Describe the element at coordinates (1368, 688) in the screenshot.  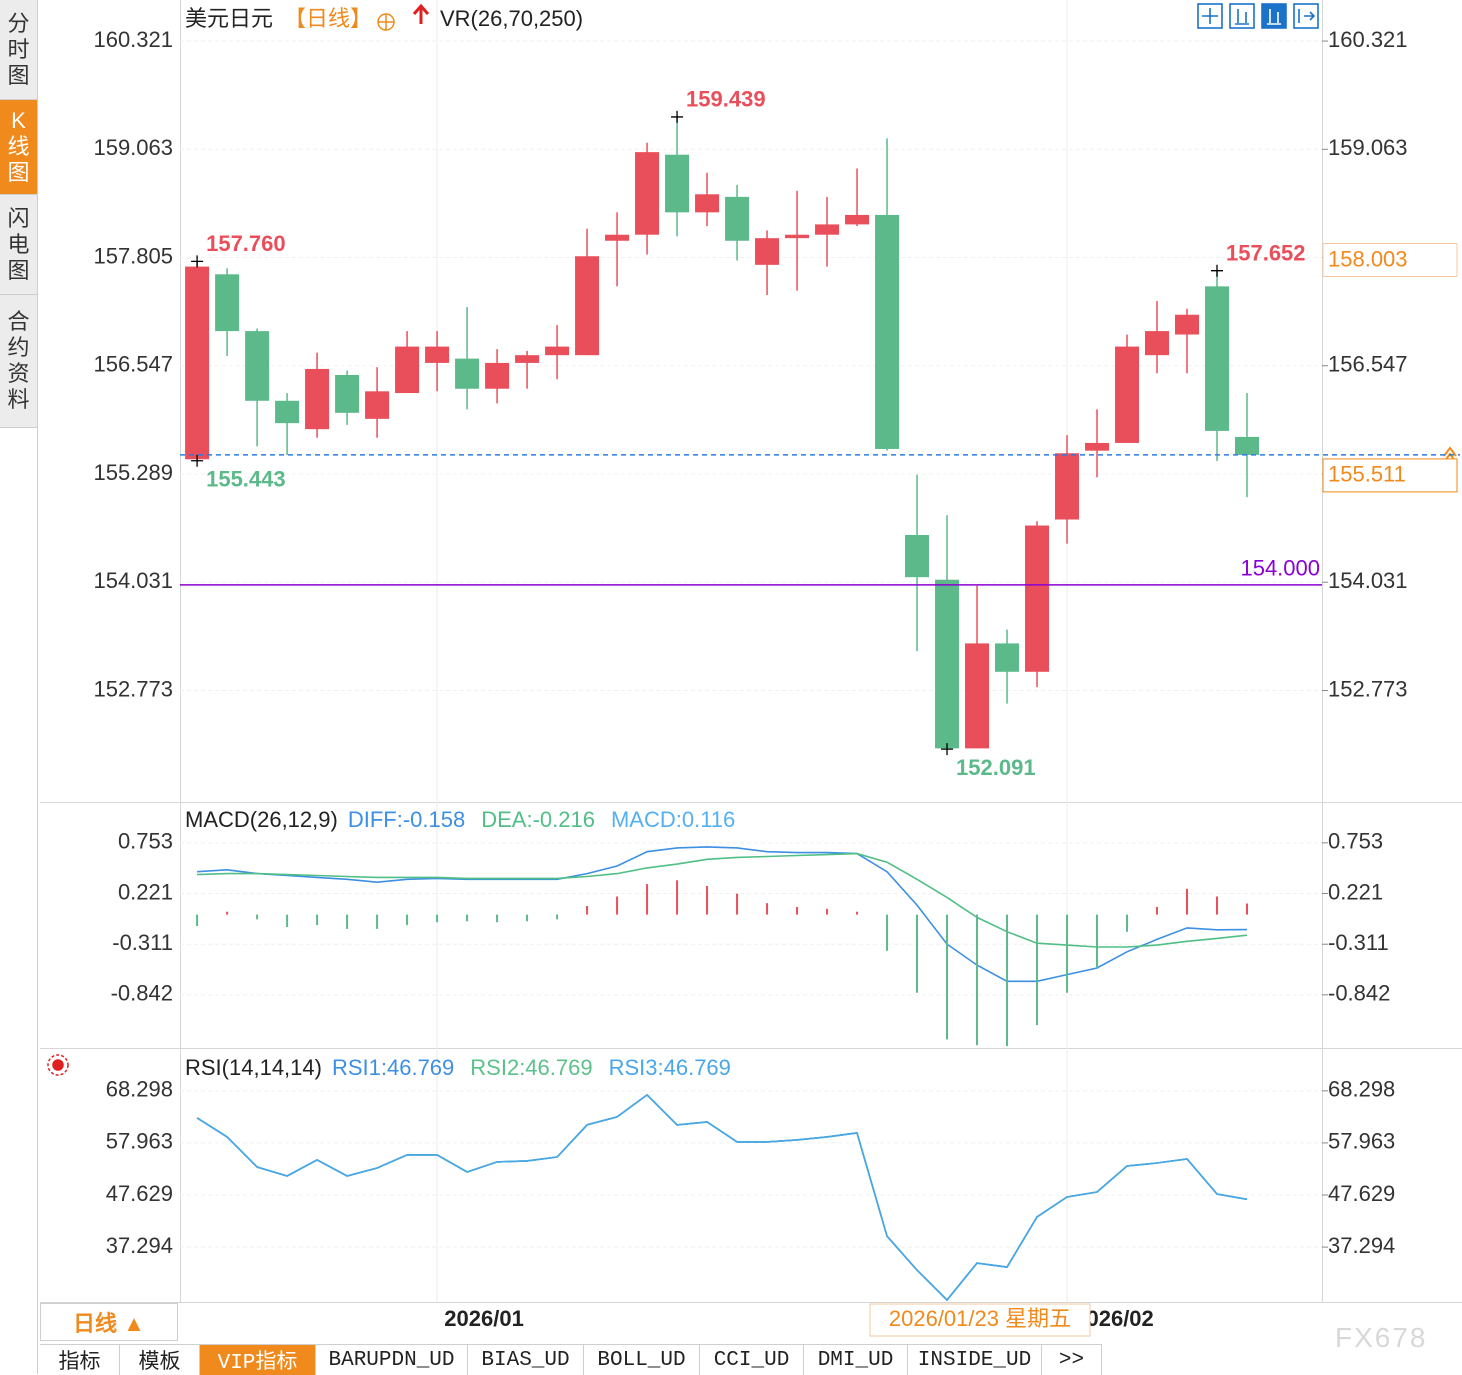
I see `y-tick-label-right: 152.773` at that location.